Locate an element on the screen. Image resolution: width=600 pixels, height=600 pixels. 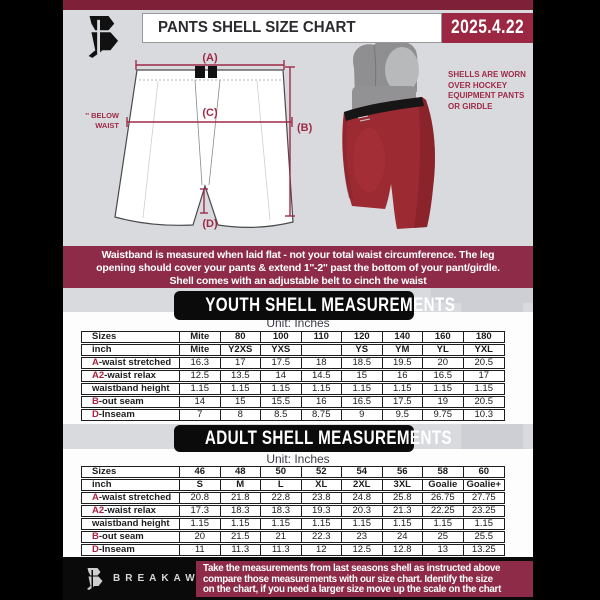
shell-shade-left is located at coordinates (348, 156).